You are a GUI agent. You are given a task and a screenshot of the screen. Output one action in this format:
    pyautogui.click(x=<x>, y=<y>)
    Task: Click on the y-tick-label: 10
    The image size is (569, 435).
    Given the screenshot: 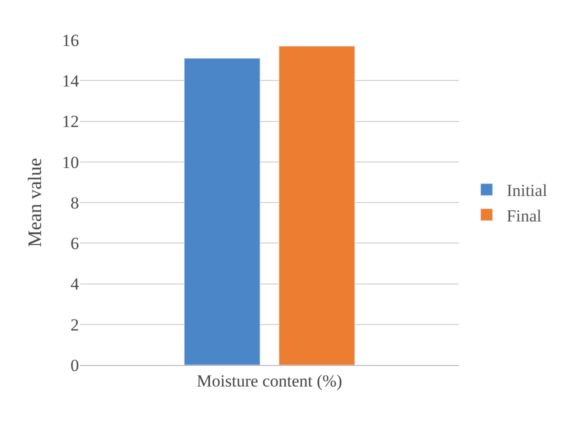 What is the action you would take?
    pyautogui.click(x=70, y=162)
    